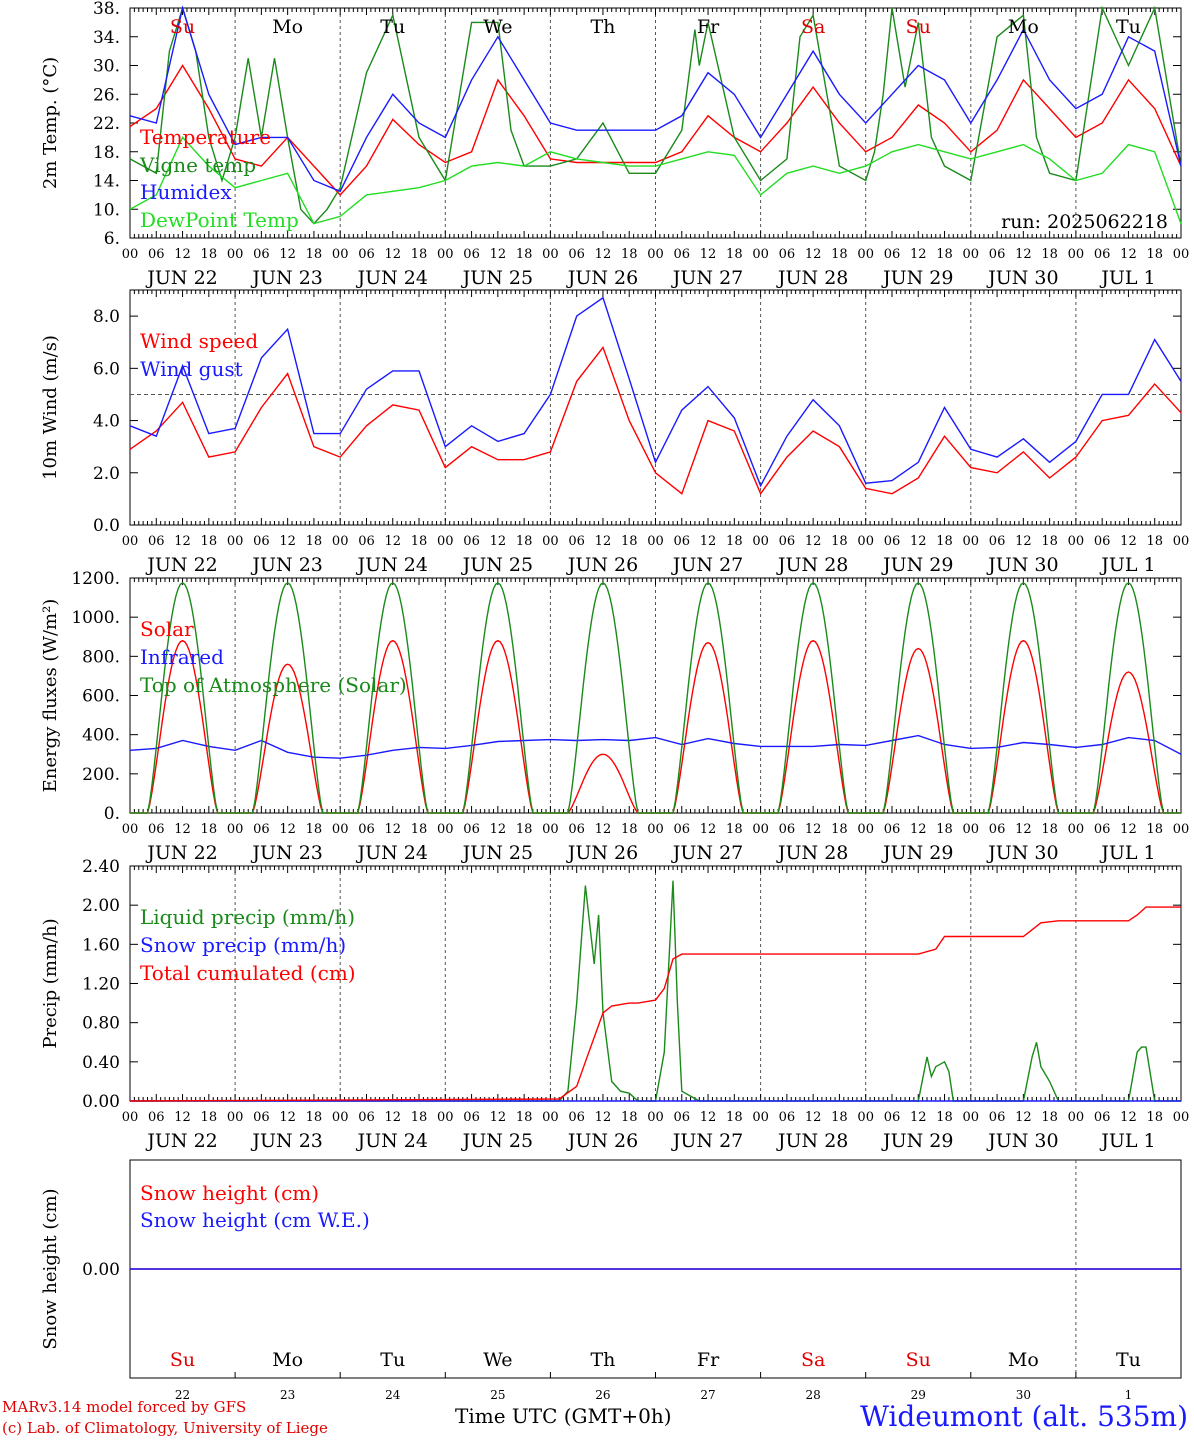 The height and width of the screenshot is (1440, 1194). Describe the element at coordinates (1022, 278) in the screenshot. I see `day-label: JUN 30` at that location.